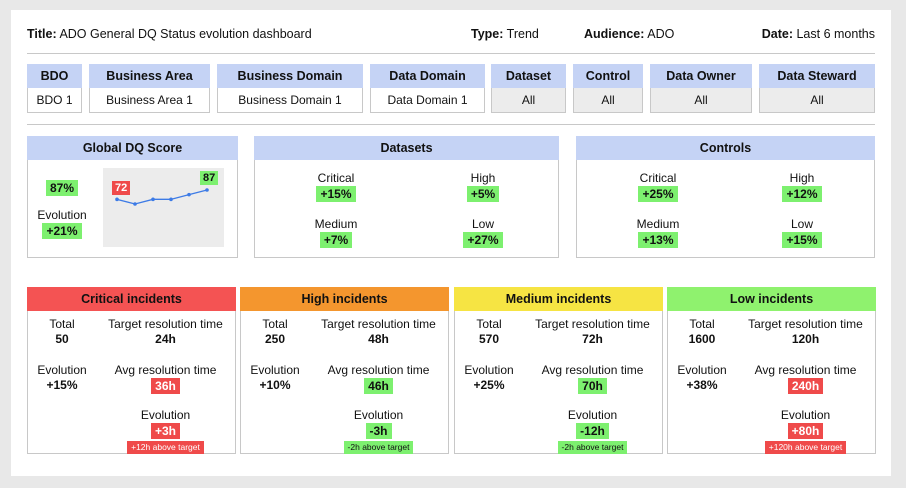  What do you see at coordinates (275, 377) in the screenshot?
I see `incident-evolution: Evolution +10%` at bounding box center [275, 377].